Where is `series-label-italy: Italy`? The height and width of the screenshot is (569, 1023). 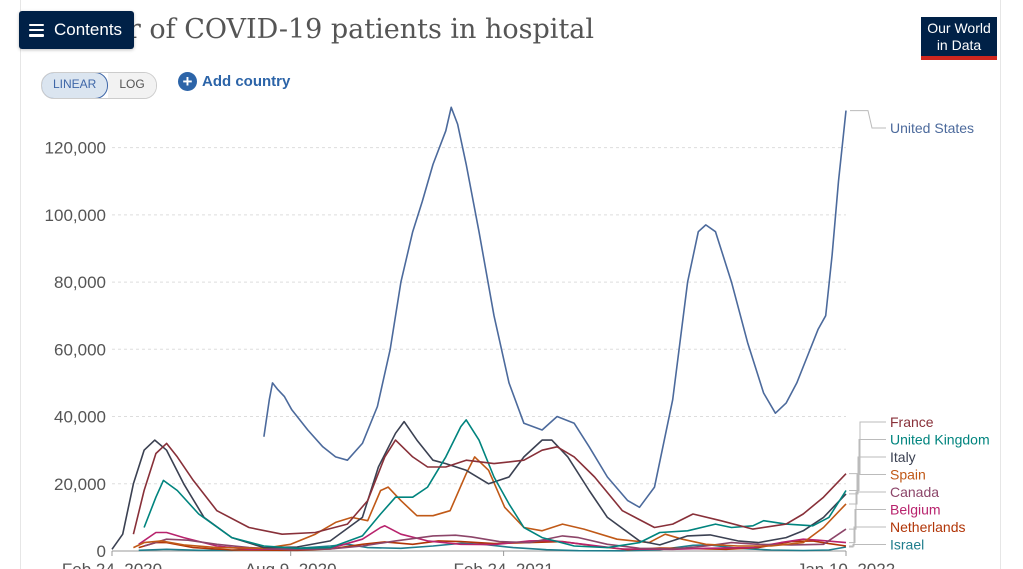 series-label-italy: Italy is located at coordinates (903, 457).